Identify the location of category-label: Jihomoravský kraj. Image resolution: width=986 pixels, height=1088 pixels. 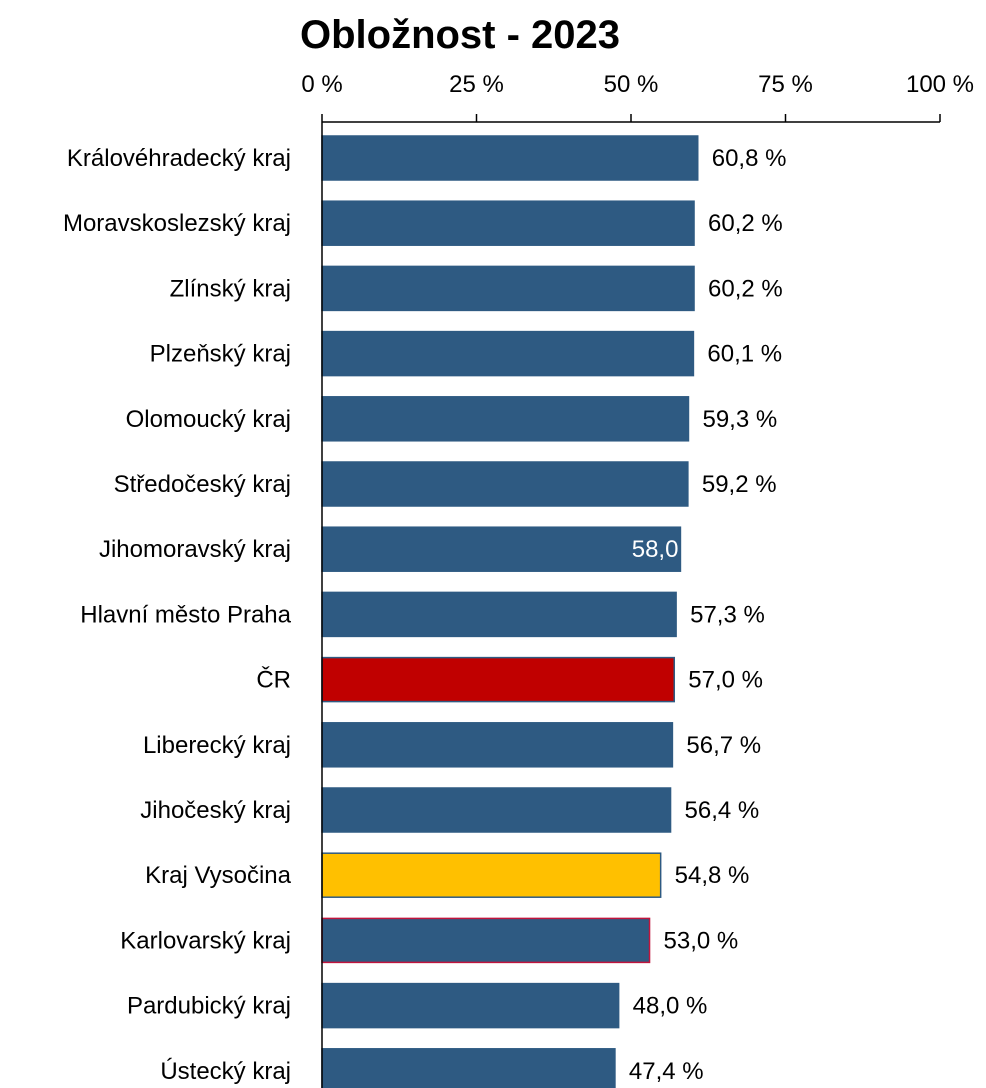
(195, 549).